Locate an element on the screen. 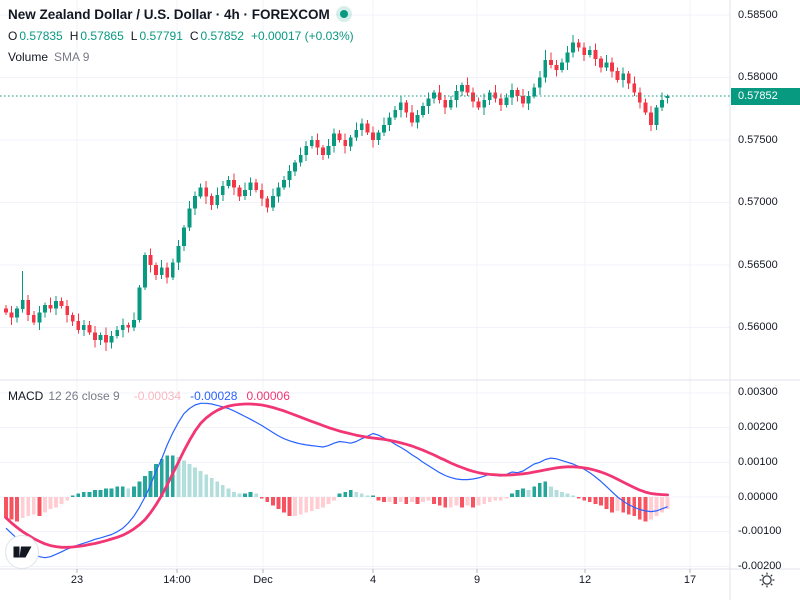  macd-line-value: -0.00028 is located at coordinates (214, 396).